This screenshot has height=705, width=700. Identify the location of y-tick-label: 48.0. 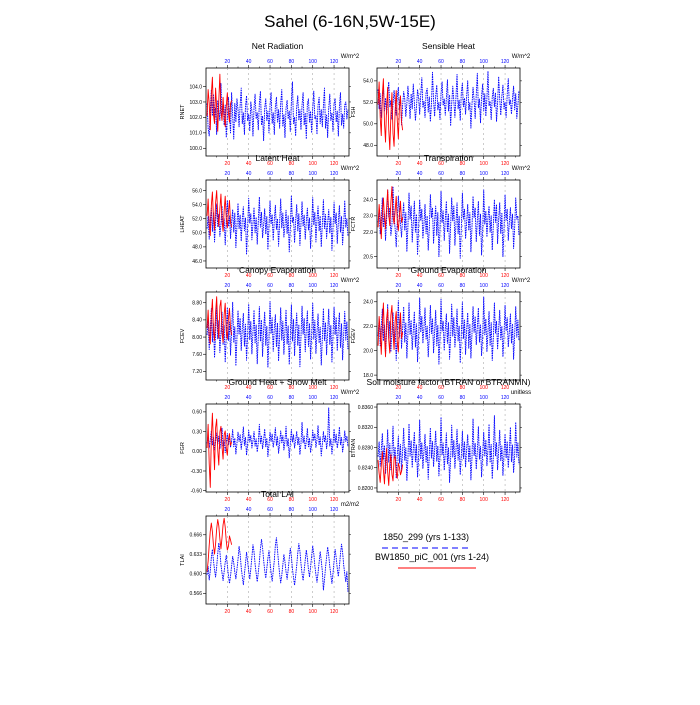
(197, 248).